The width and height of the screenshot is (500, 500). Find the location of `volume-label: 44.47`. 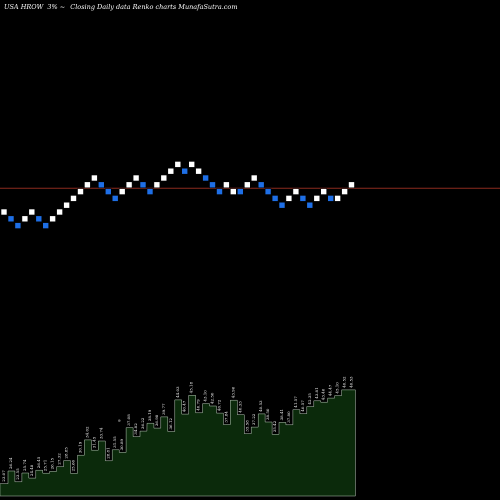

volume-label: 44.47 is located at coordinates (330, 390).